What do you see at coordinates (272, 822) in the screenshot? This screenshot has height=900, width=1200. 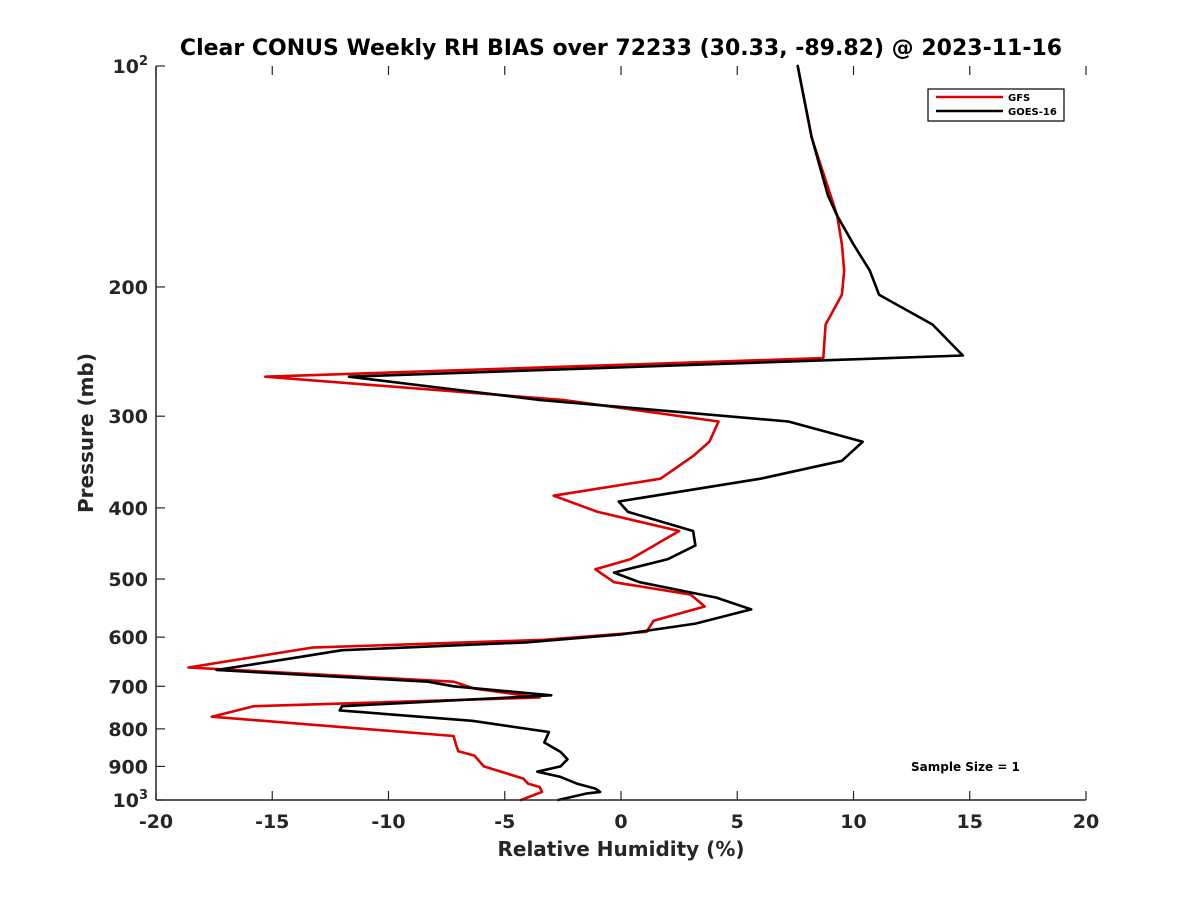 I see `x-tick-label: -15` at bounding box center [272, 822].